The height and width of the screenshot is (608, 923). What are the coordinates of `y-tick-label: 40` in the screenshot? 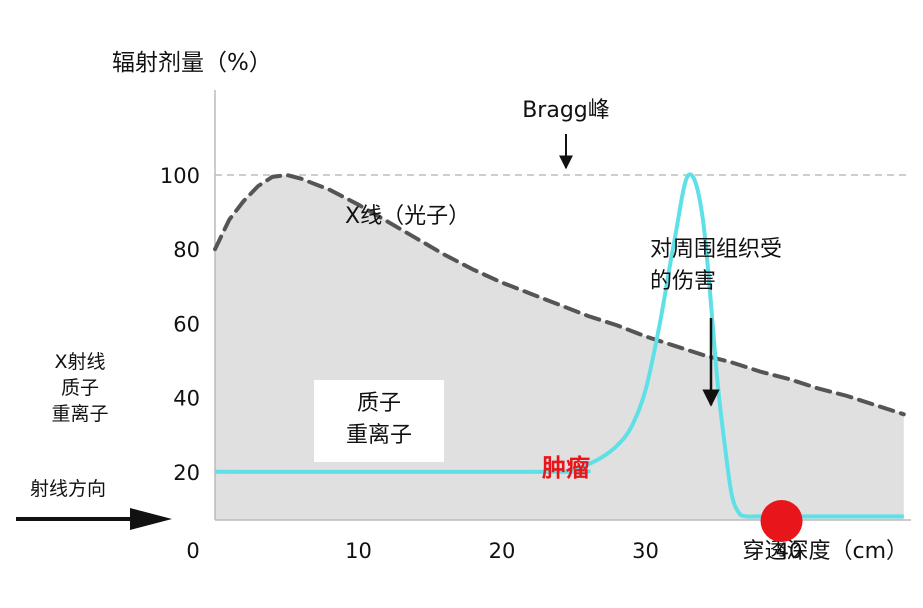 It's located at (186, 399).